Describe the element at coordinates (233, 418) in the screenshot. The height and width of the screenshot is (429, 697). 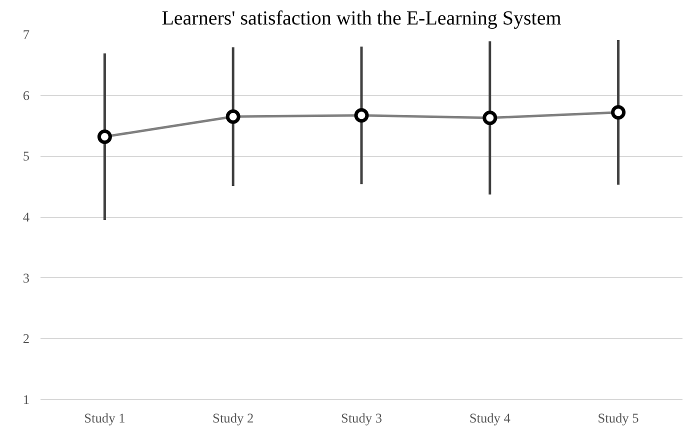
I see `x-tick-label: Study 2` at that location.